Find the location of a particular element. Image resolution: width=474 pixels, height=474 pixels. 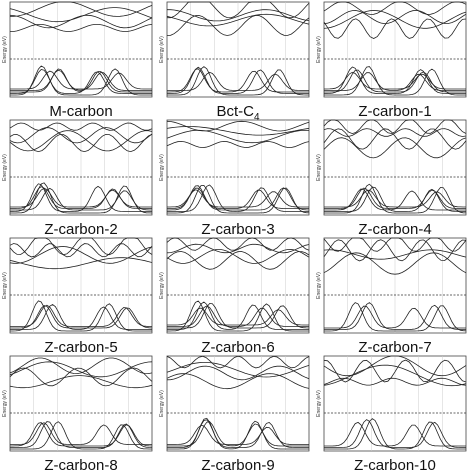

panel-label: Z-carbon-3 is located at coordinates (237, 229).